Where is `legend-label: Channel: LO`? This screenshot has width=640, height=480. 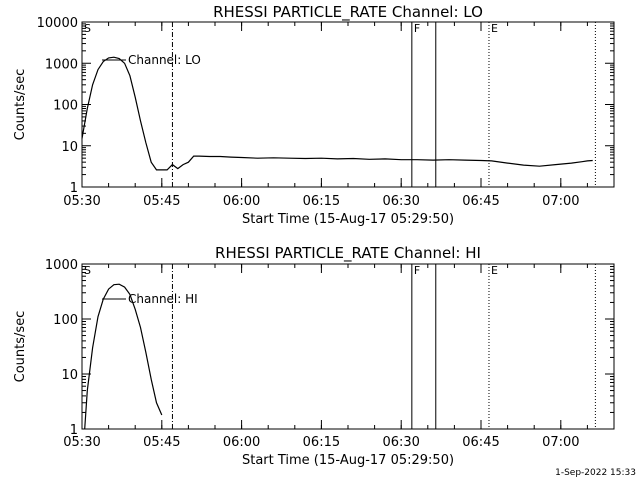 legend-label: Channel: LO is located at coordinates (164, 60).